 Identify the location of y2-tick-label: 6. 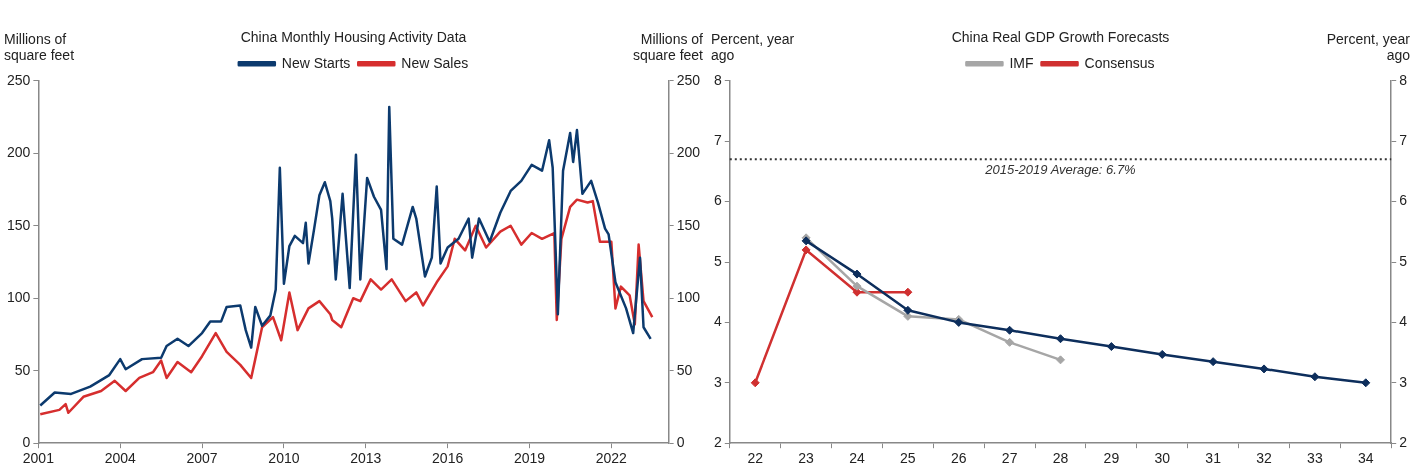
(1403, 200).